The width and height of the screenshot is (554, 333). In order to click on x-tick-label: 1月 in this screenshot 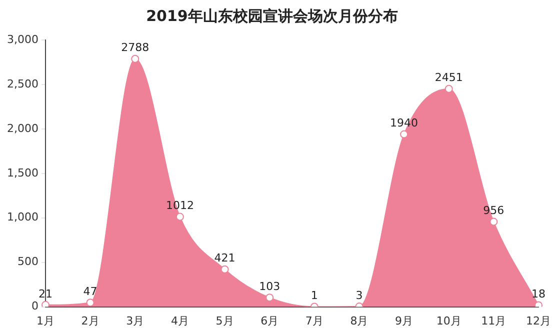, I will do `click(45, 321)`.